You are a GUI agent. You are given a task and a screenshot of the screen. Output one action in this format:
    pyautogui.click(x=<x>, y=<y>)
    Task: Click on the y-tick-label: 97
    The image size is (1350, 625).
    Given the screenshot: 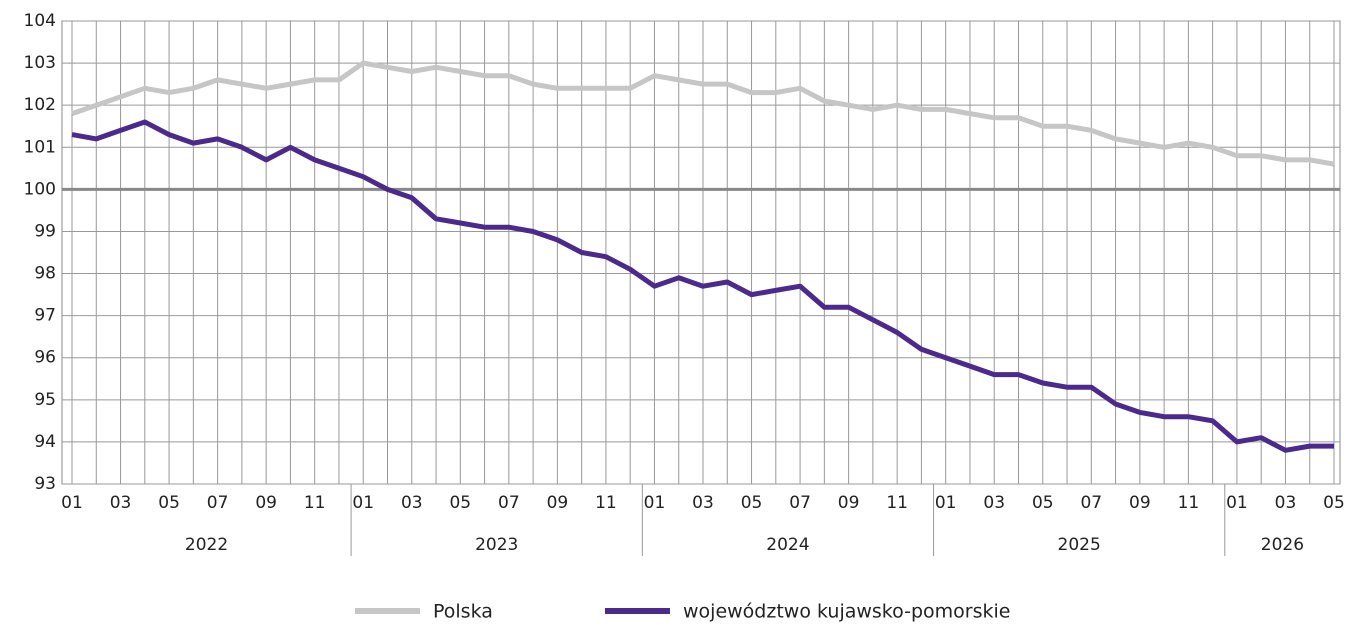 What is the action you would take?
    pyautogui.click(x=45, y=316)
    